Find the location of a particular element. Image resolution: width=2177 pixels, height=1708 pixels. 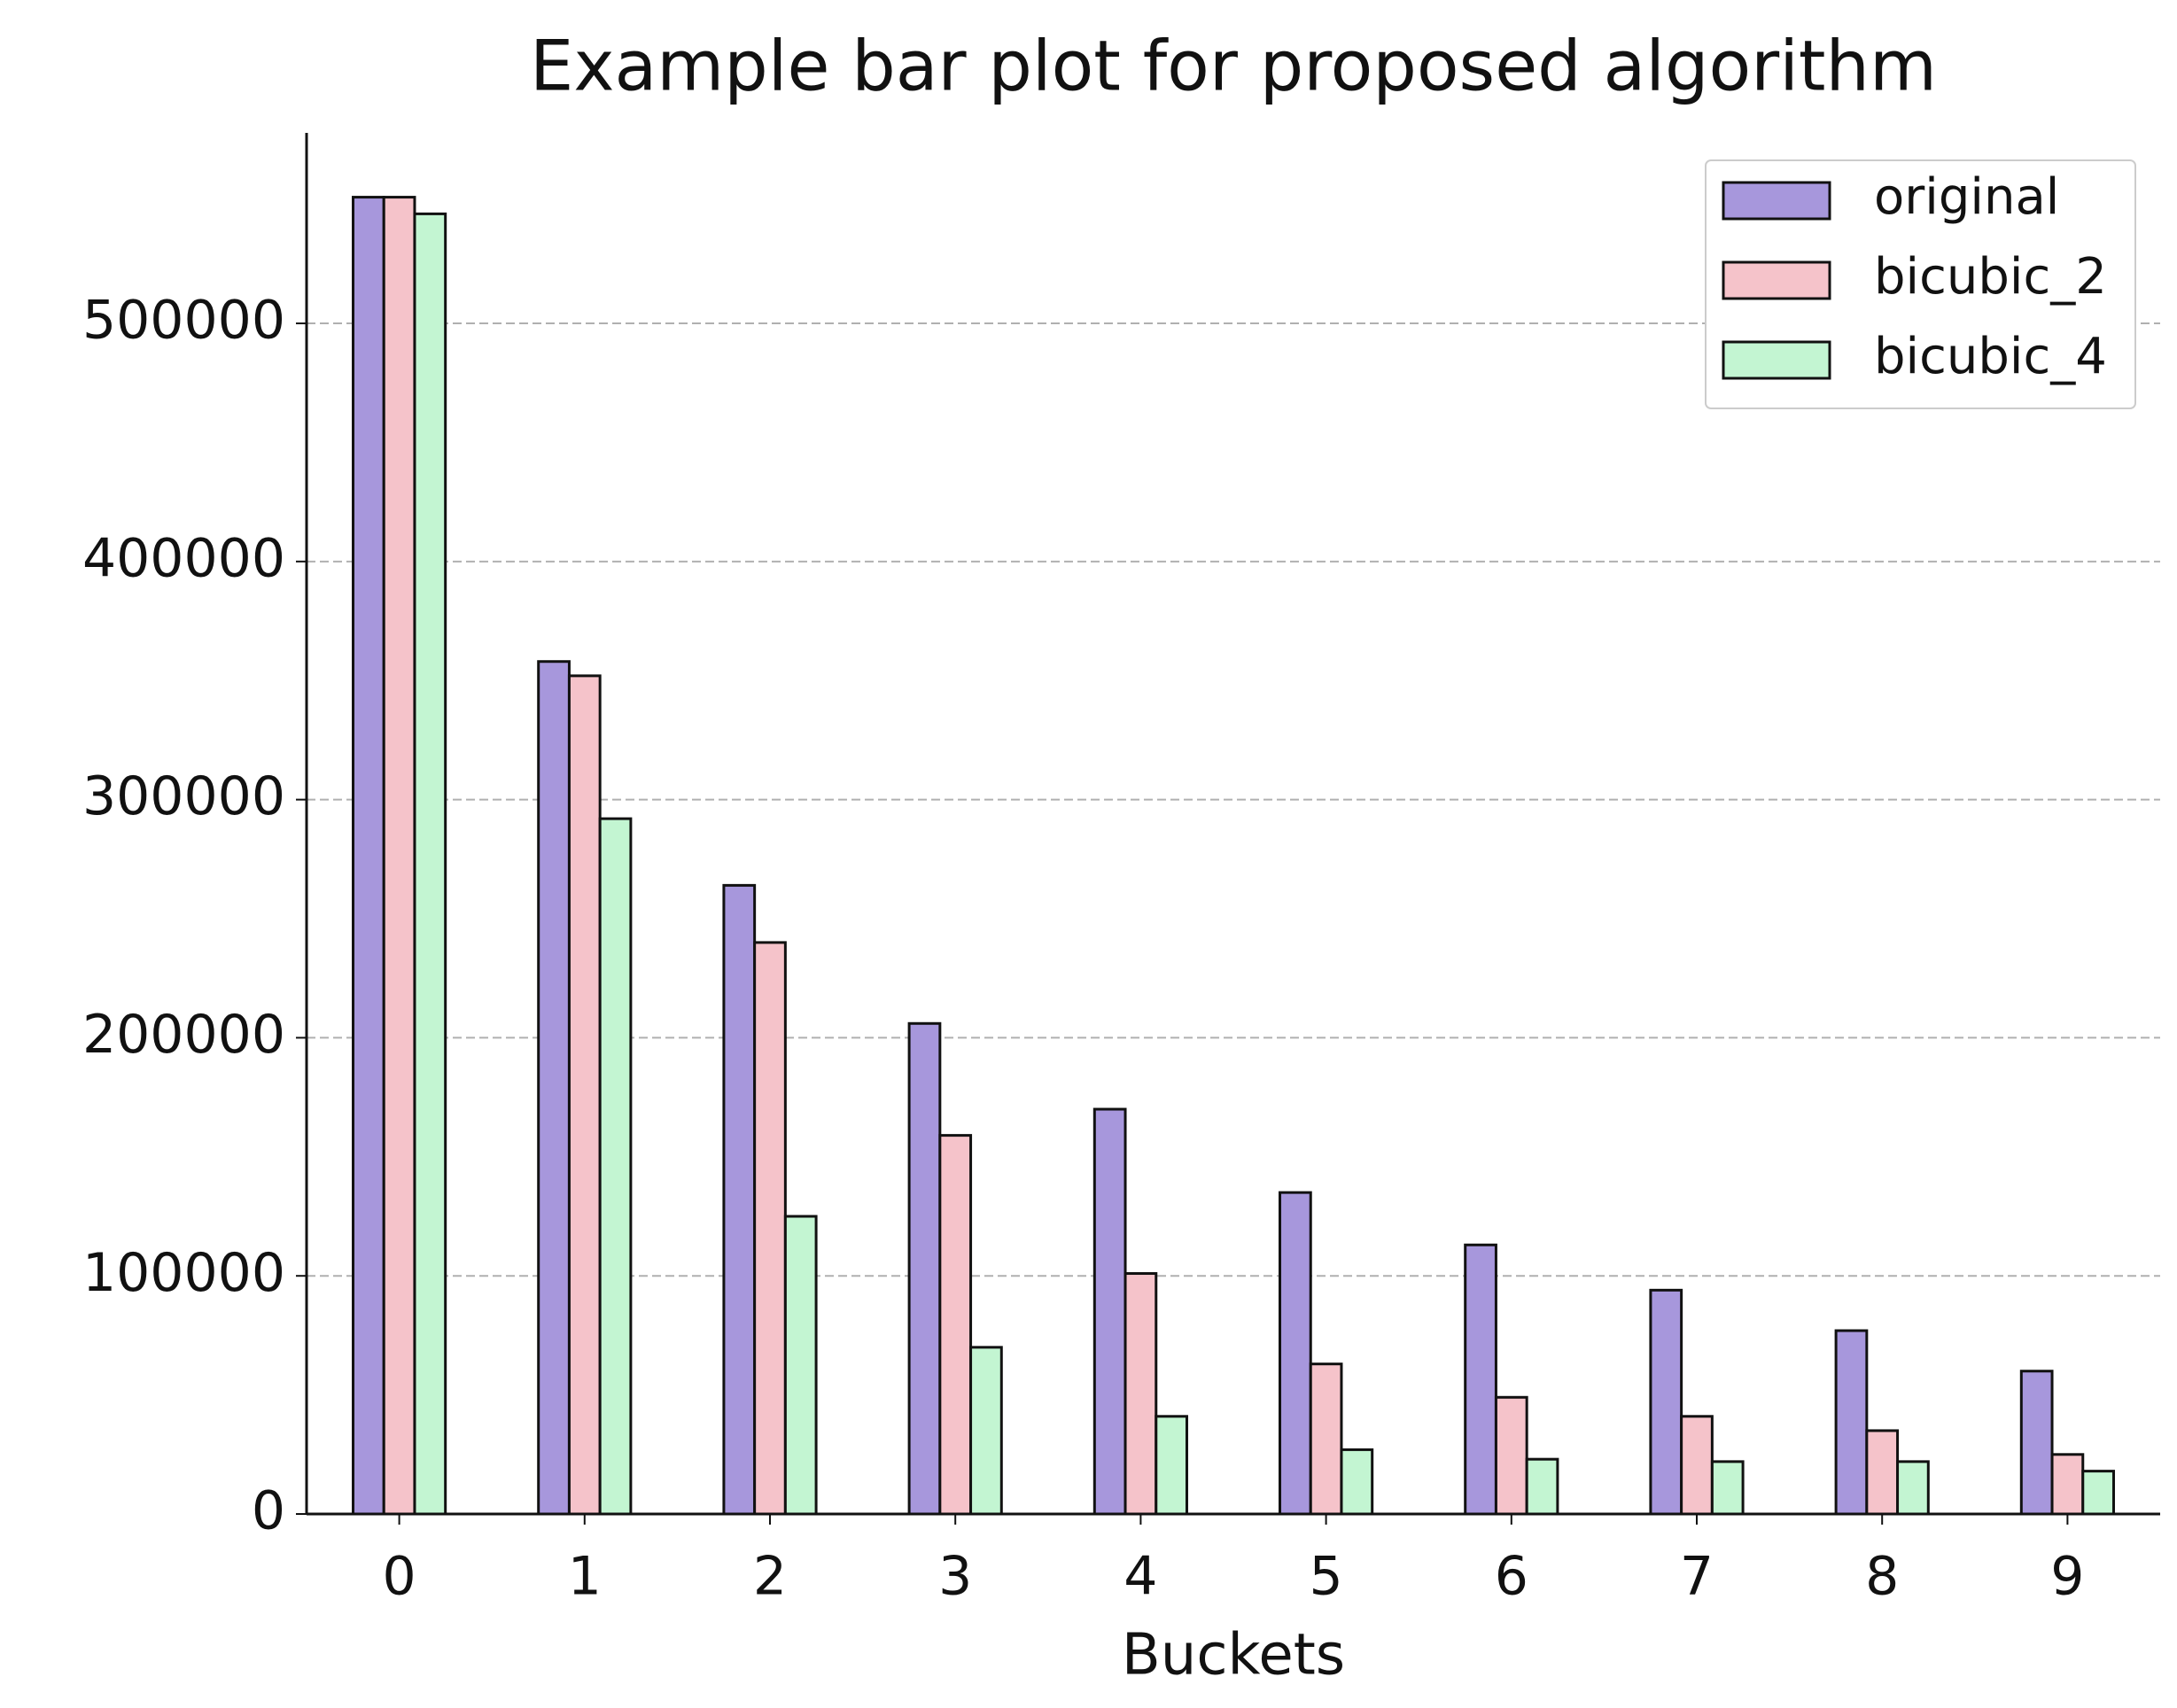

x-tick-label: 9 is located at coordinates (2067, 1577).